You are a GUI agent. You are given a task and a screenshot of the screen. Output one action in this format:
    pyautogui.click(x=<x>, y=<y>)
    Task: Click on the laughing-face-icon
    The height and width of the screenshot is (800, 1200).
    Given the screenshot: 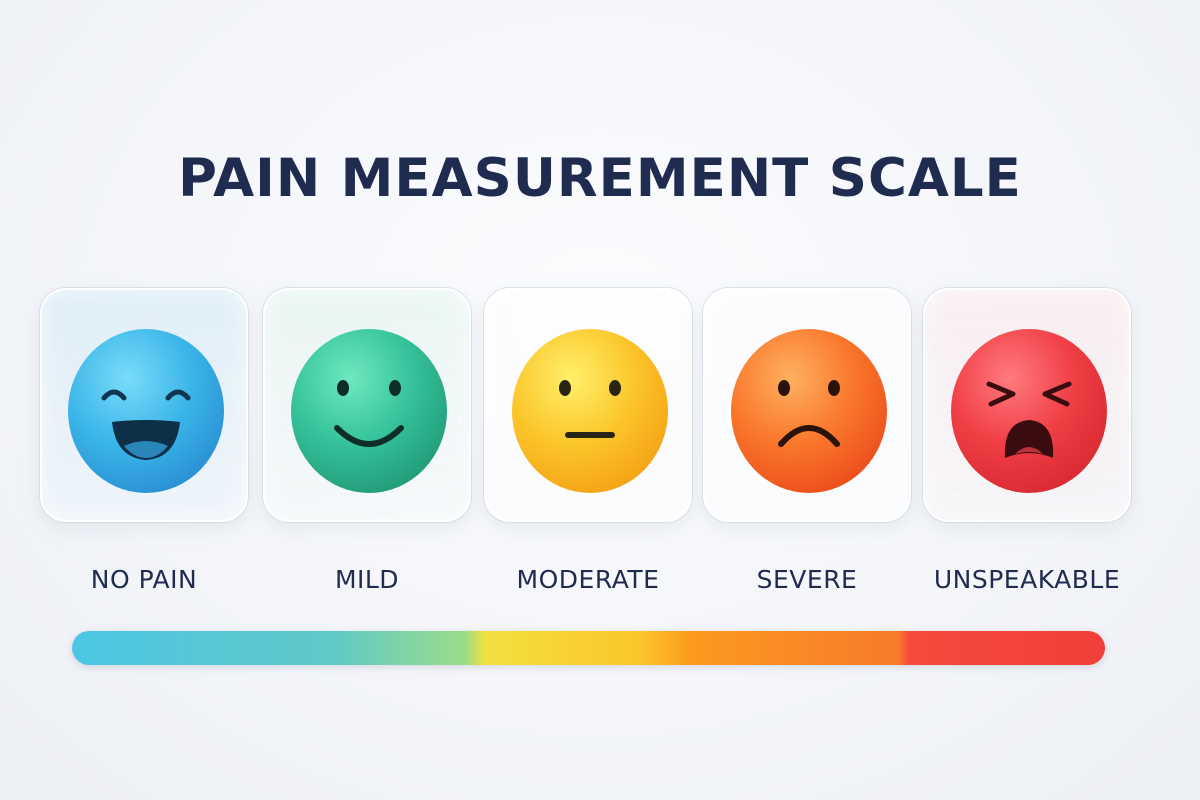 What is the action you would take?
    pyautogui.click(x=146, y=411)
    